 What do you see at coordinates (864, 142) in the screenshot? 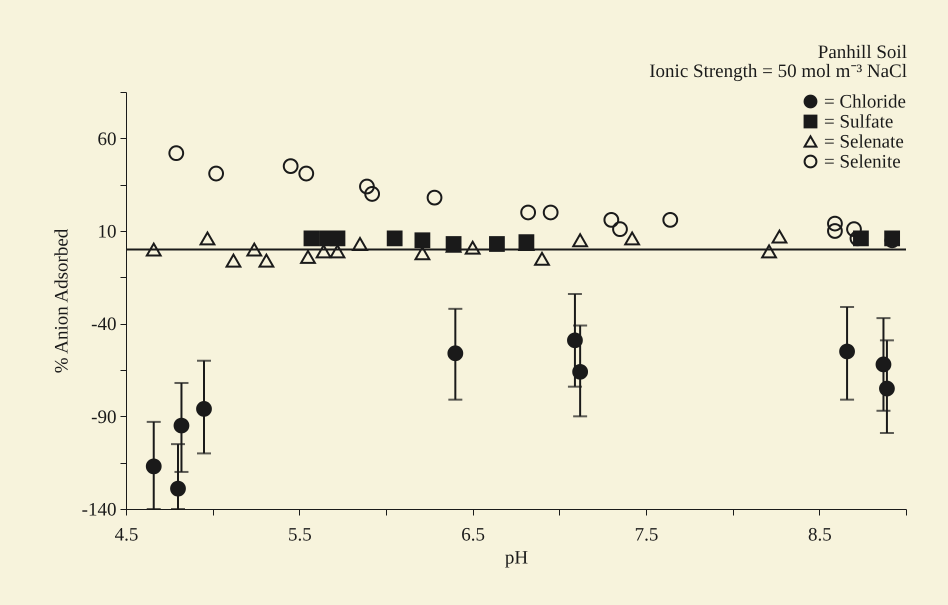
I see `legend-label: = Selenate` at bounding box center [864, 142].